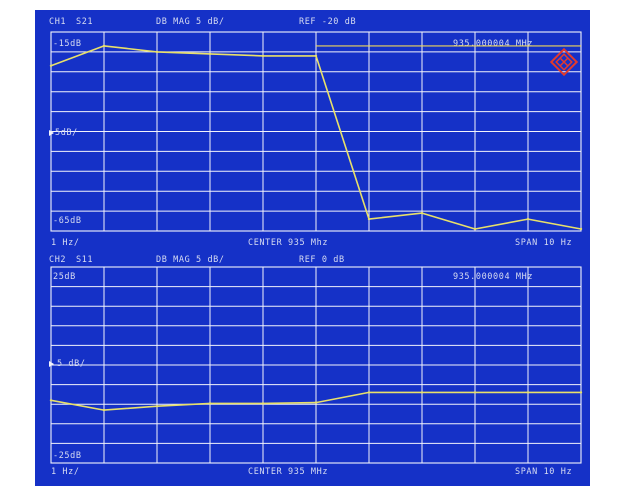  Describe the element at coordinates (327, 22) in the screenshot. I see `ch1-reference-label: REF -20 dB` at that location.